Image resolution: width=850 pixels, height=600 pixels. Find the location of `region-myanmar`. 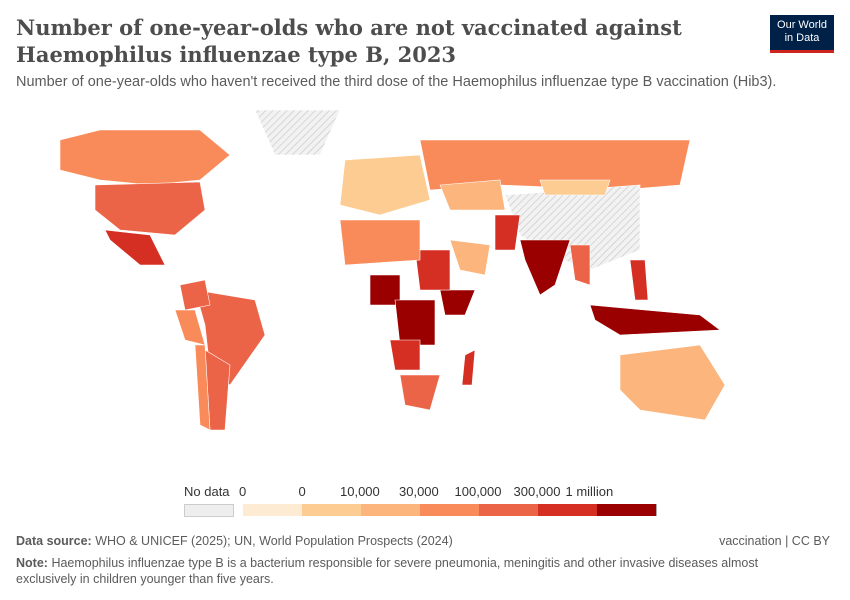

region-myanmar is located at coordinates (580, 265).